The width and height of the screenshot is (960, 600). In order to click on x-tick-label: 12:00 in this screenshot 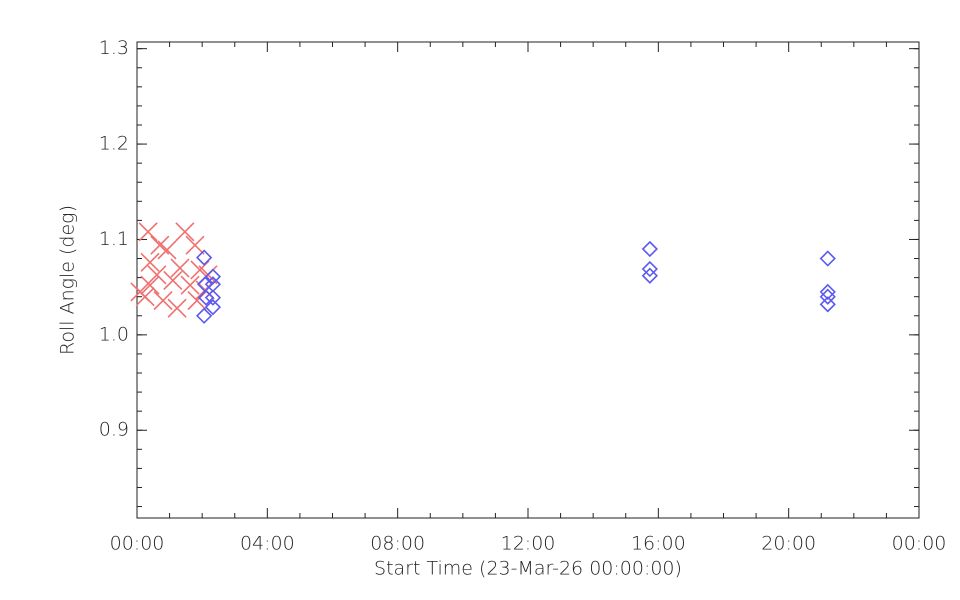, I will do `click(528, 544)`.